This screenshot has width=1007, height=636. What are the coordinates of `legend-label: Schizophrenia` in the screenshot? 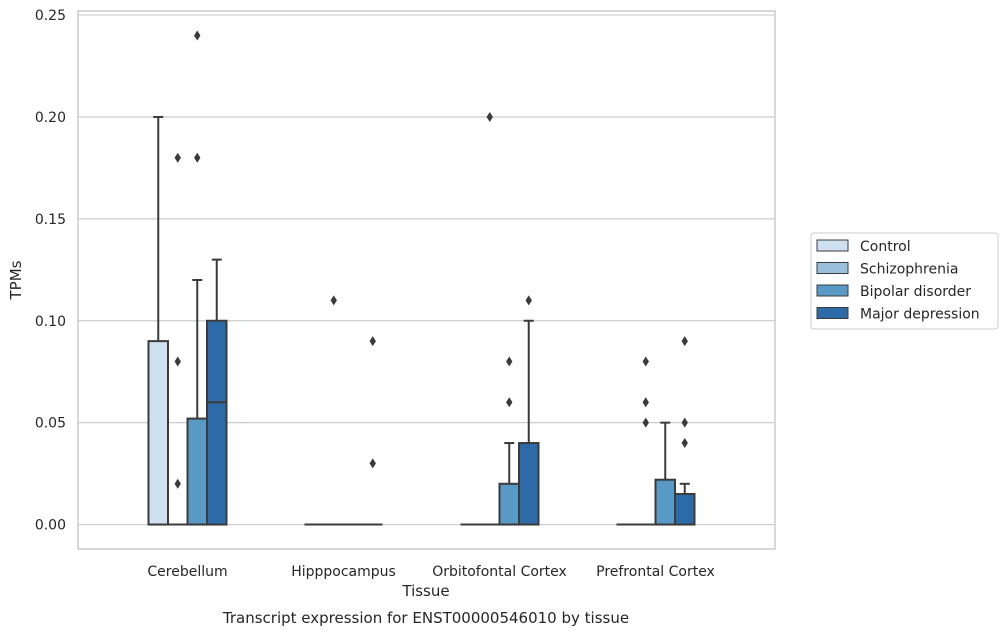 It's located at (909, 270).